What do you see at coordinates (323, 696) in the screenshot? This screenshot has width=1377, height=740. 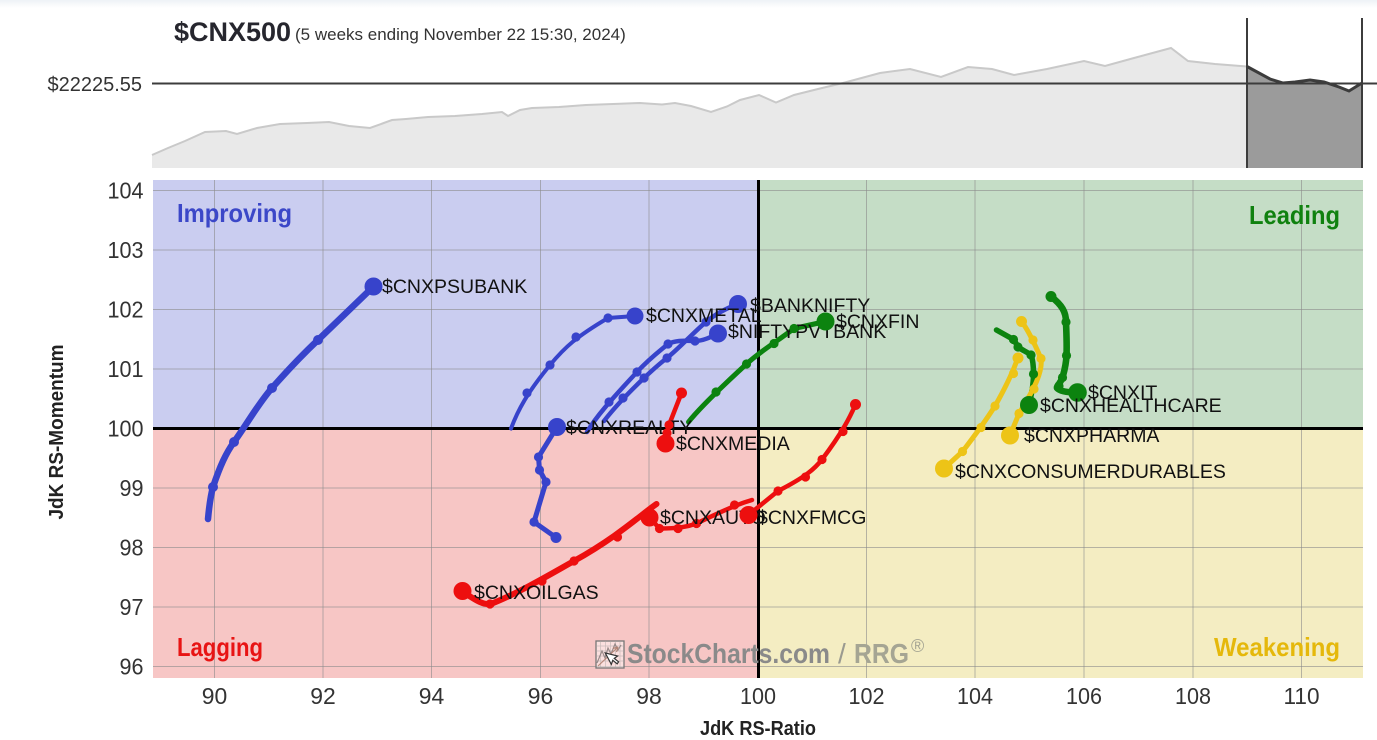 I see `svg-text: 92` at bounding box center [323, 696].